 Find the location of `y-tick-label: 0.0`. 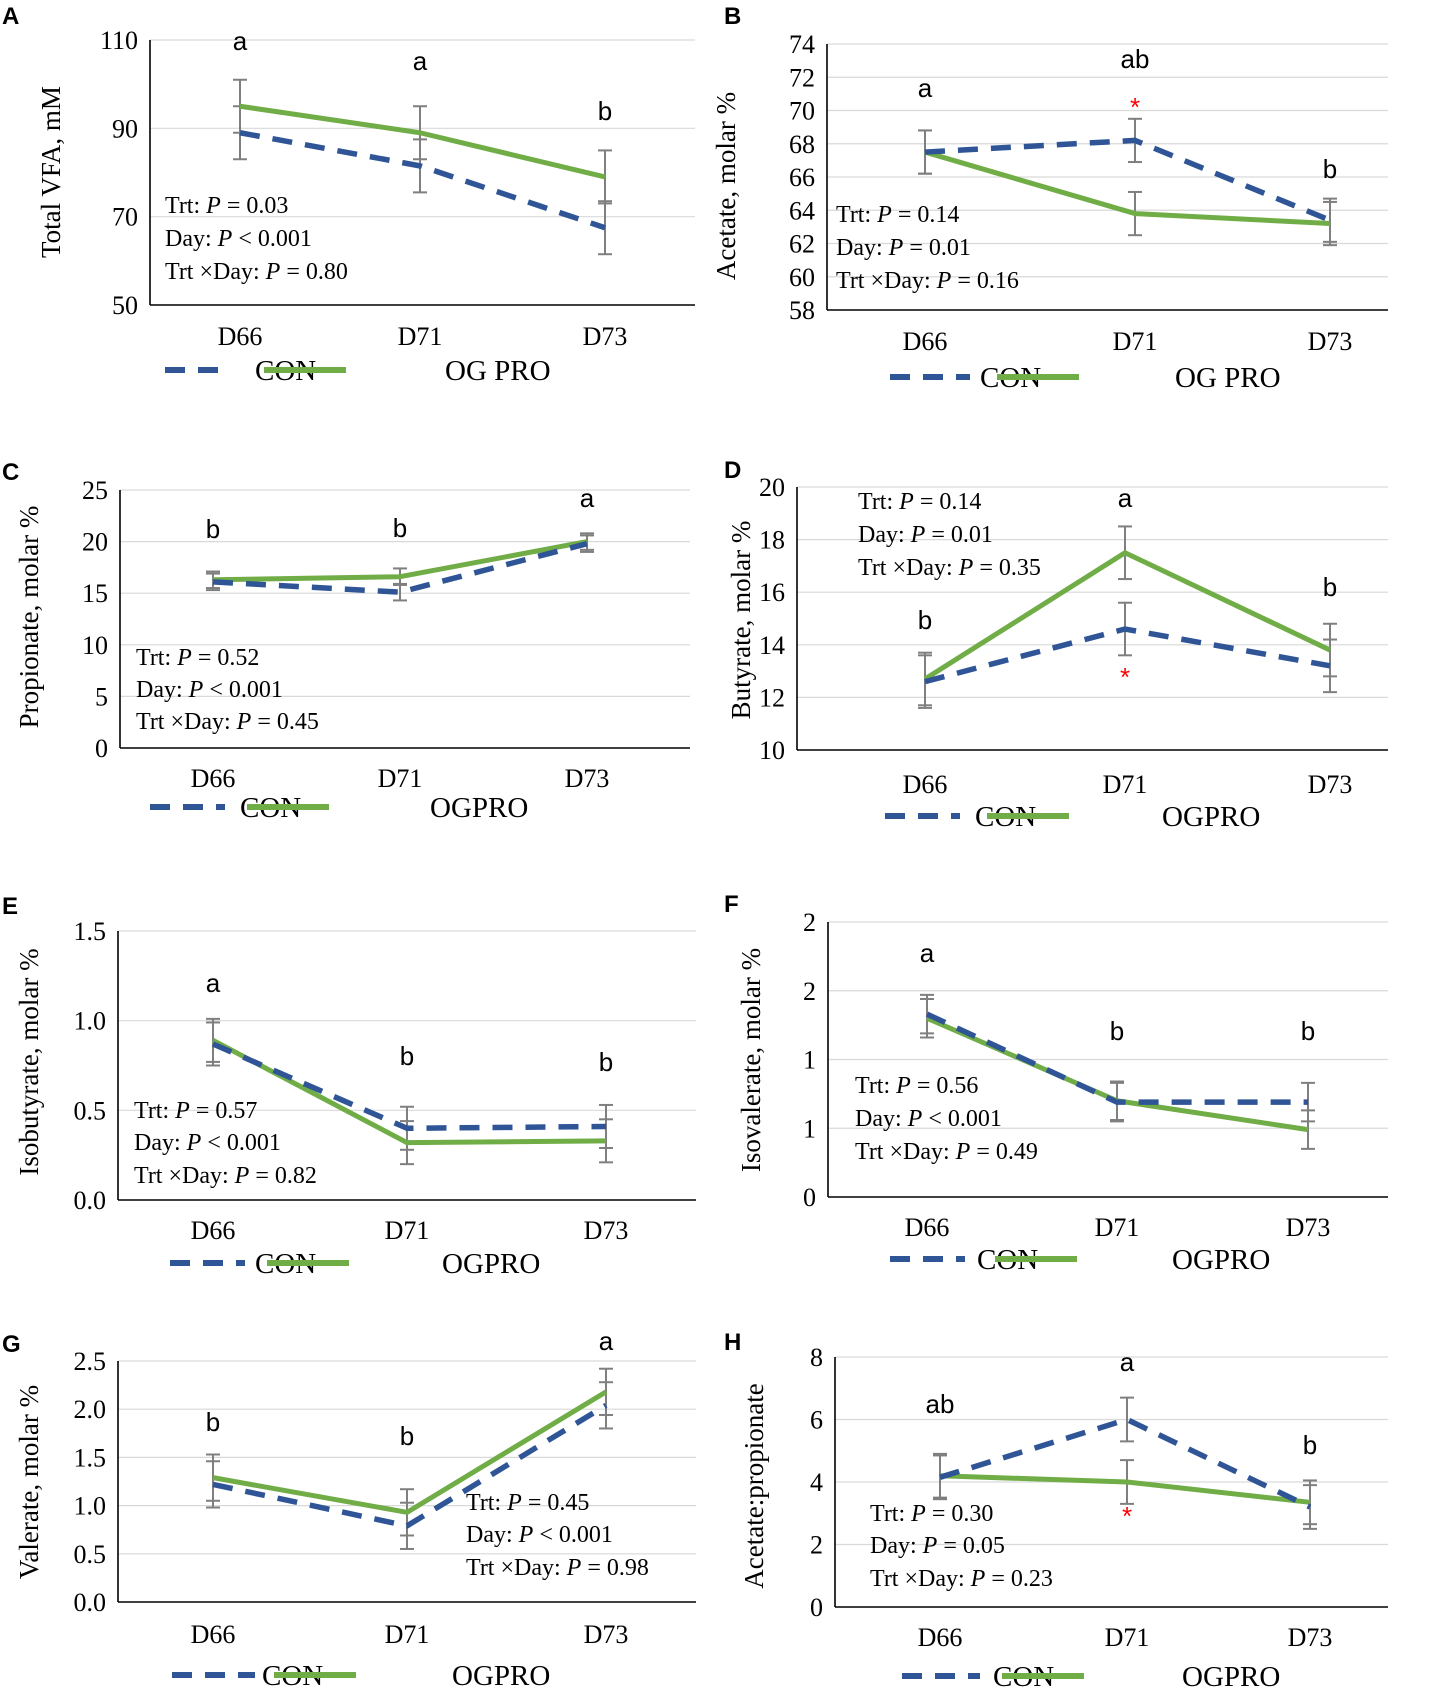

y-tick-label: 0.0 is located at coordinates (90, 1602).